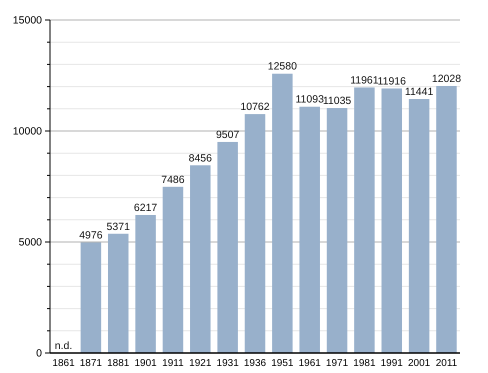 This screenshot has width=488, height=373. Describe the element at coordinates (447, 78) in the screenshot. I see `data-label: 12028` at that location.